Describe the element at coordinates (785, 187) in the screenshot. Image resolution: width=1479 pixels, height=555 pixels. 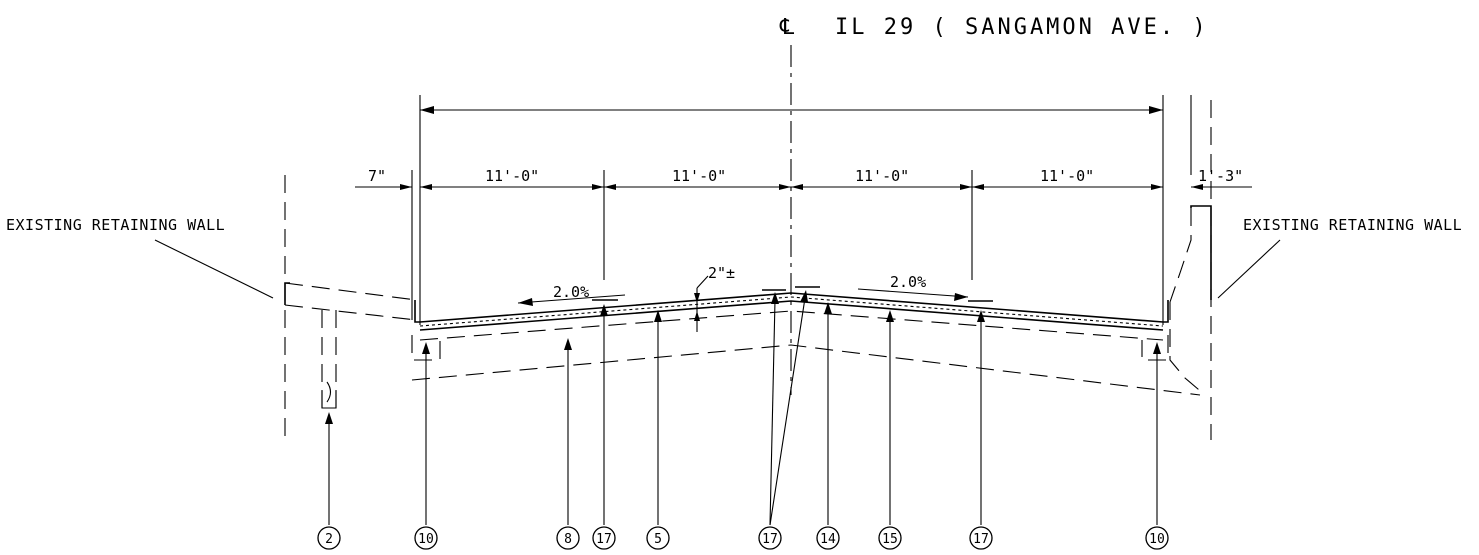
I see `lane-arrow-d` at that location.